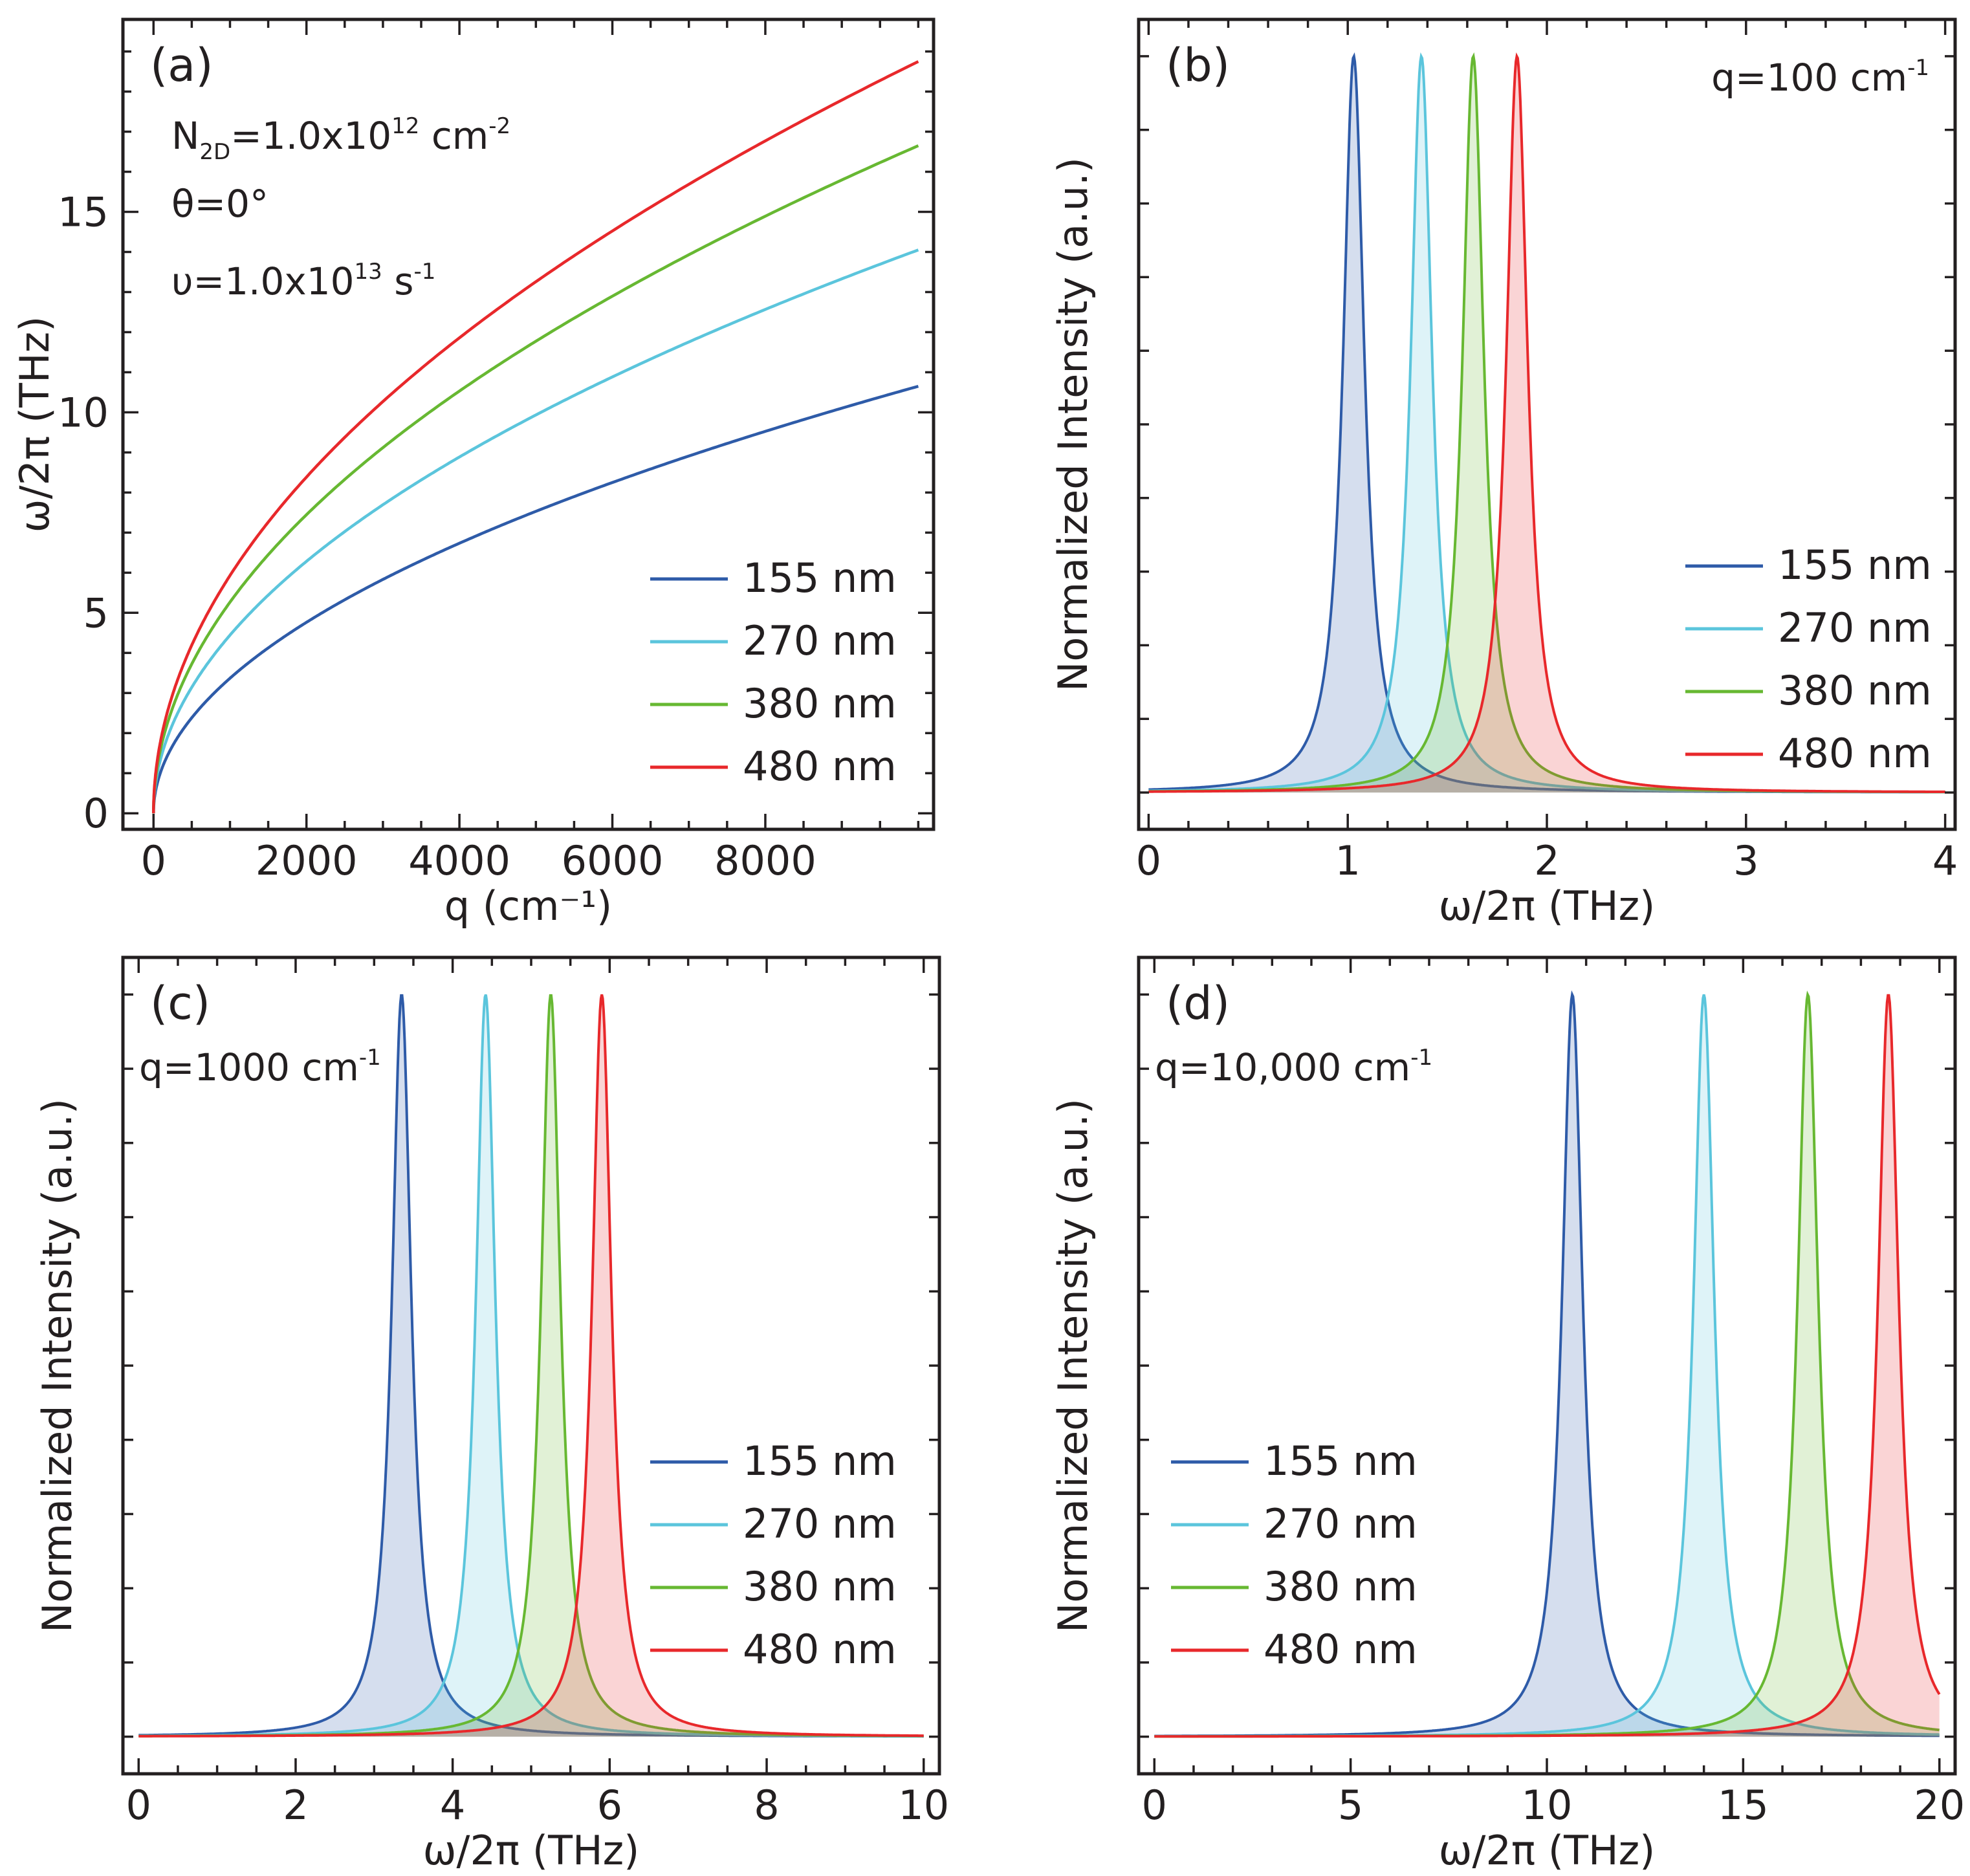 The height and width of the screenshot is (1876, 1970). Describe the element at coordinates (1350, 1806) in the screenshot. I see `x-tick-label: 5` at that location.